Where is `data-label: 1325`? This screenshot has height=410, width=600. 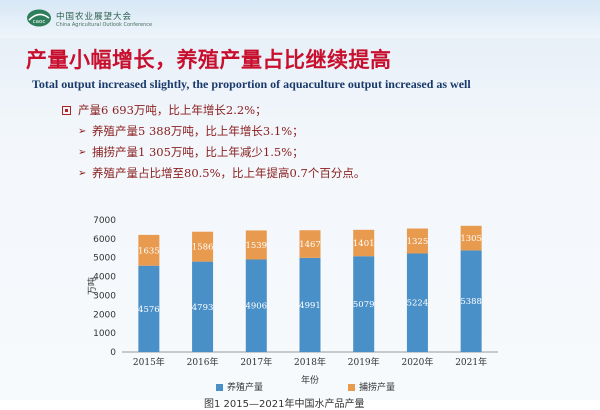 data-label: 1325 is located at coordinates (418, 242).